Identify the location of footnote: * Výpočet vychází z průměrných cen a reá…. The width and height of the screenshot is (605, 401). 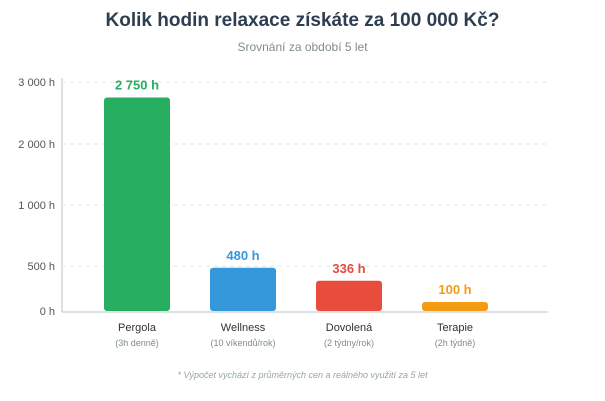
(302, 375).